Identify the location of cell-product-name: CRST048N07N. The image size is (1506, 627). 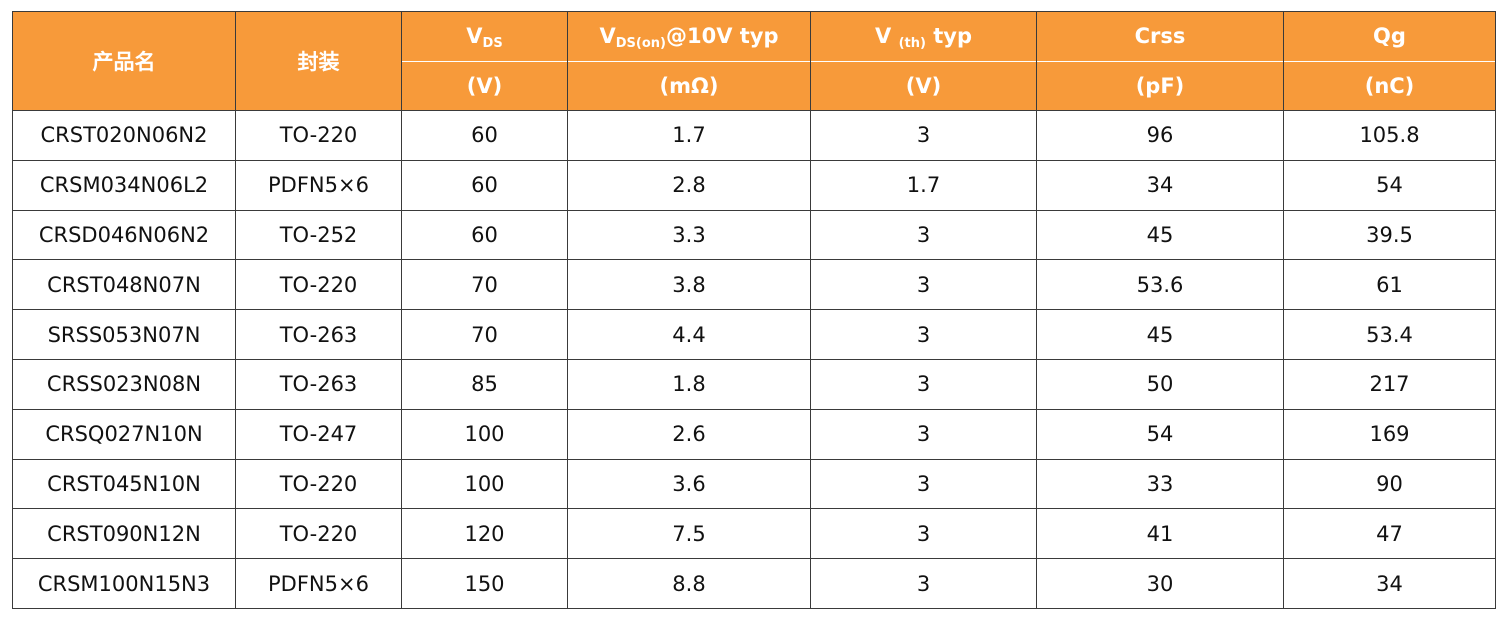
(124, 285).